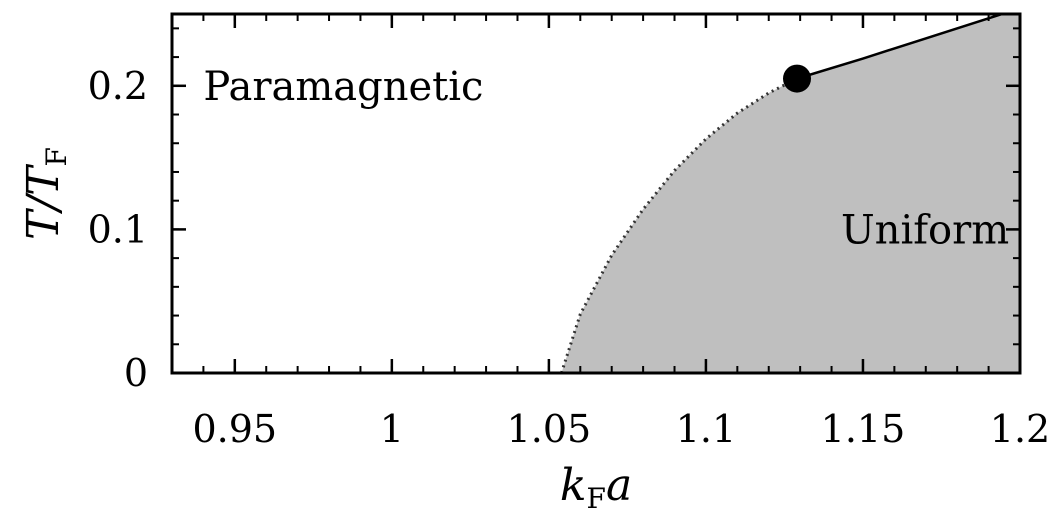 The width and height of the screenshot is (1062, 514). What do you see at coordinates (392, 429) in the screenshot?
I see `x-tick-label: 1` at bounding box center [392, 429].